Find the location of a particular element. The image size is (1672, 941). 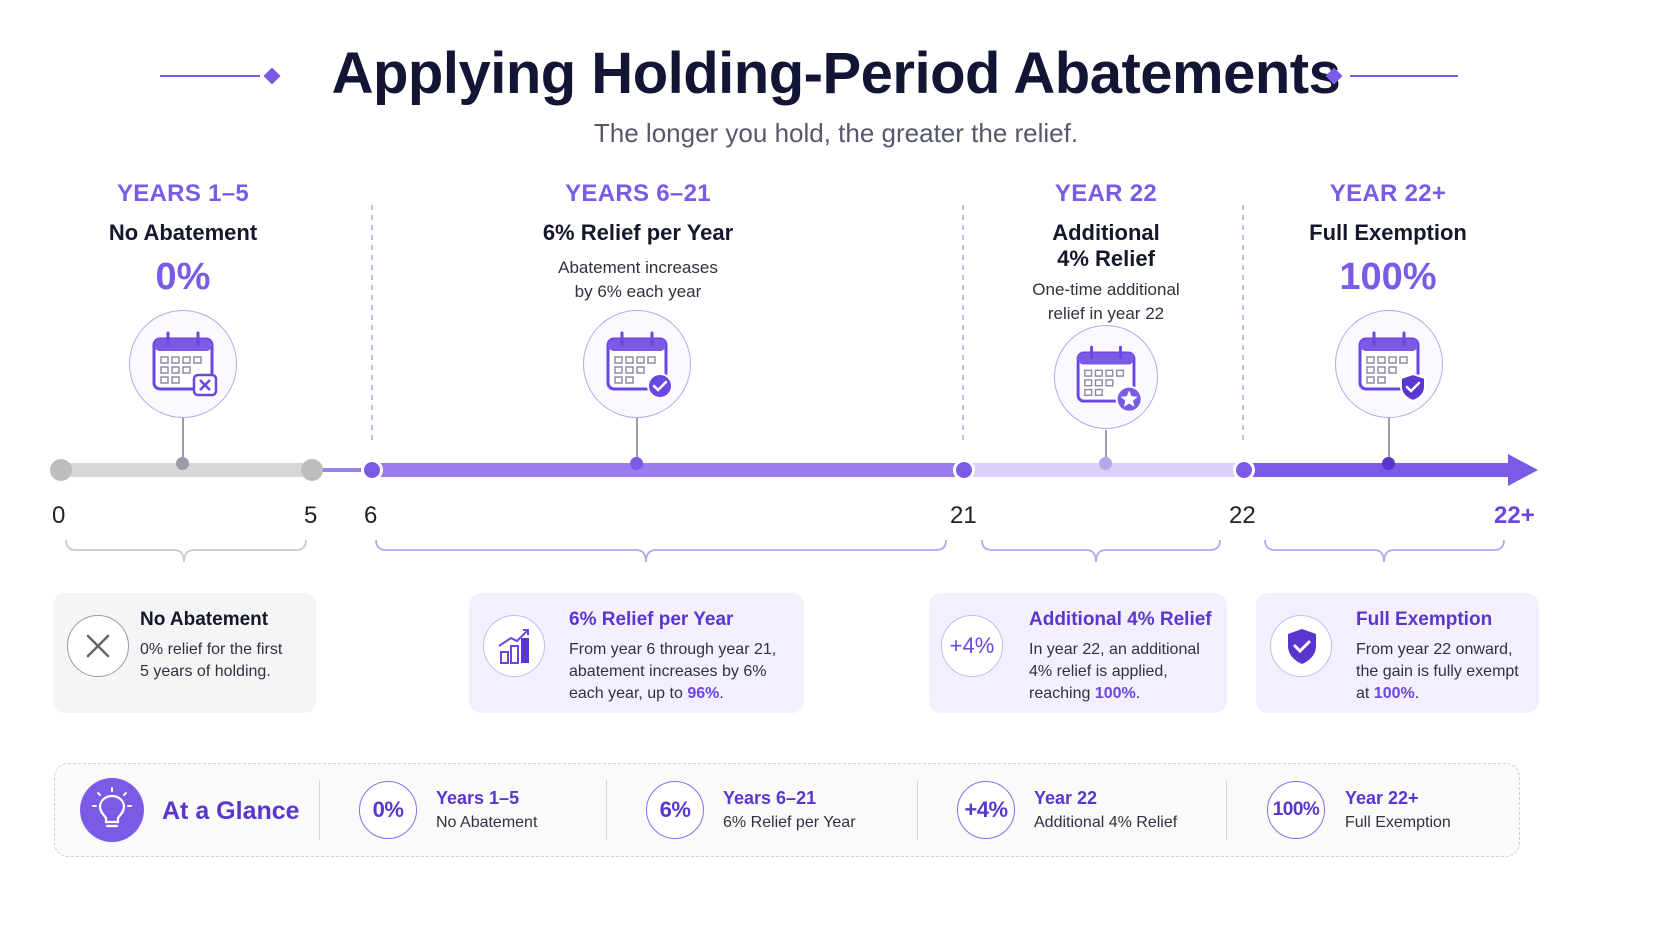

card-title: No Abatement is located at coordinates (204, 619).